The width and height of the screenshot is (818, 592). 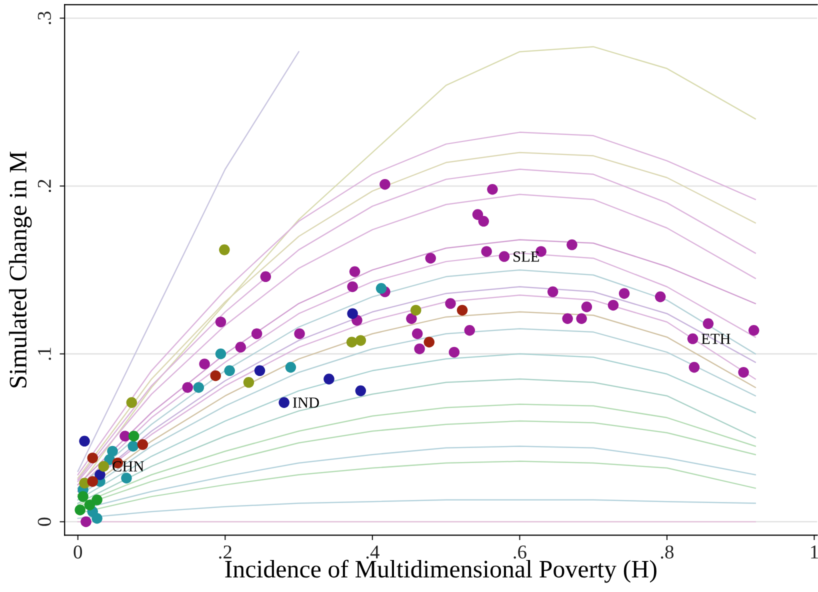 What do you see at coordinates (78, 552) in the screenshot?
I see `x-tick-label: 0` at bounding box center [78, 552].